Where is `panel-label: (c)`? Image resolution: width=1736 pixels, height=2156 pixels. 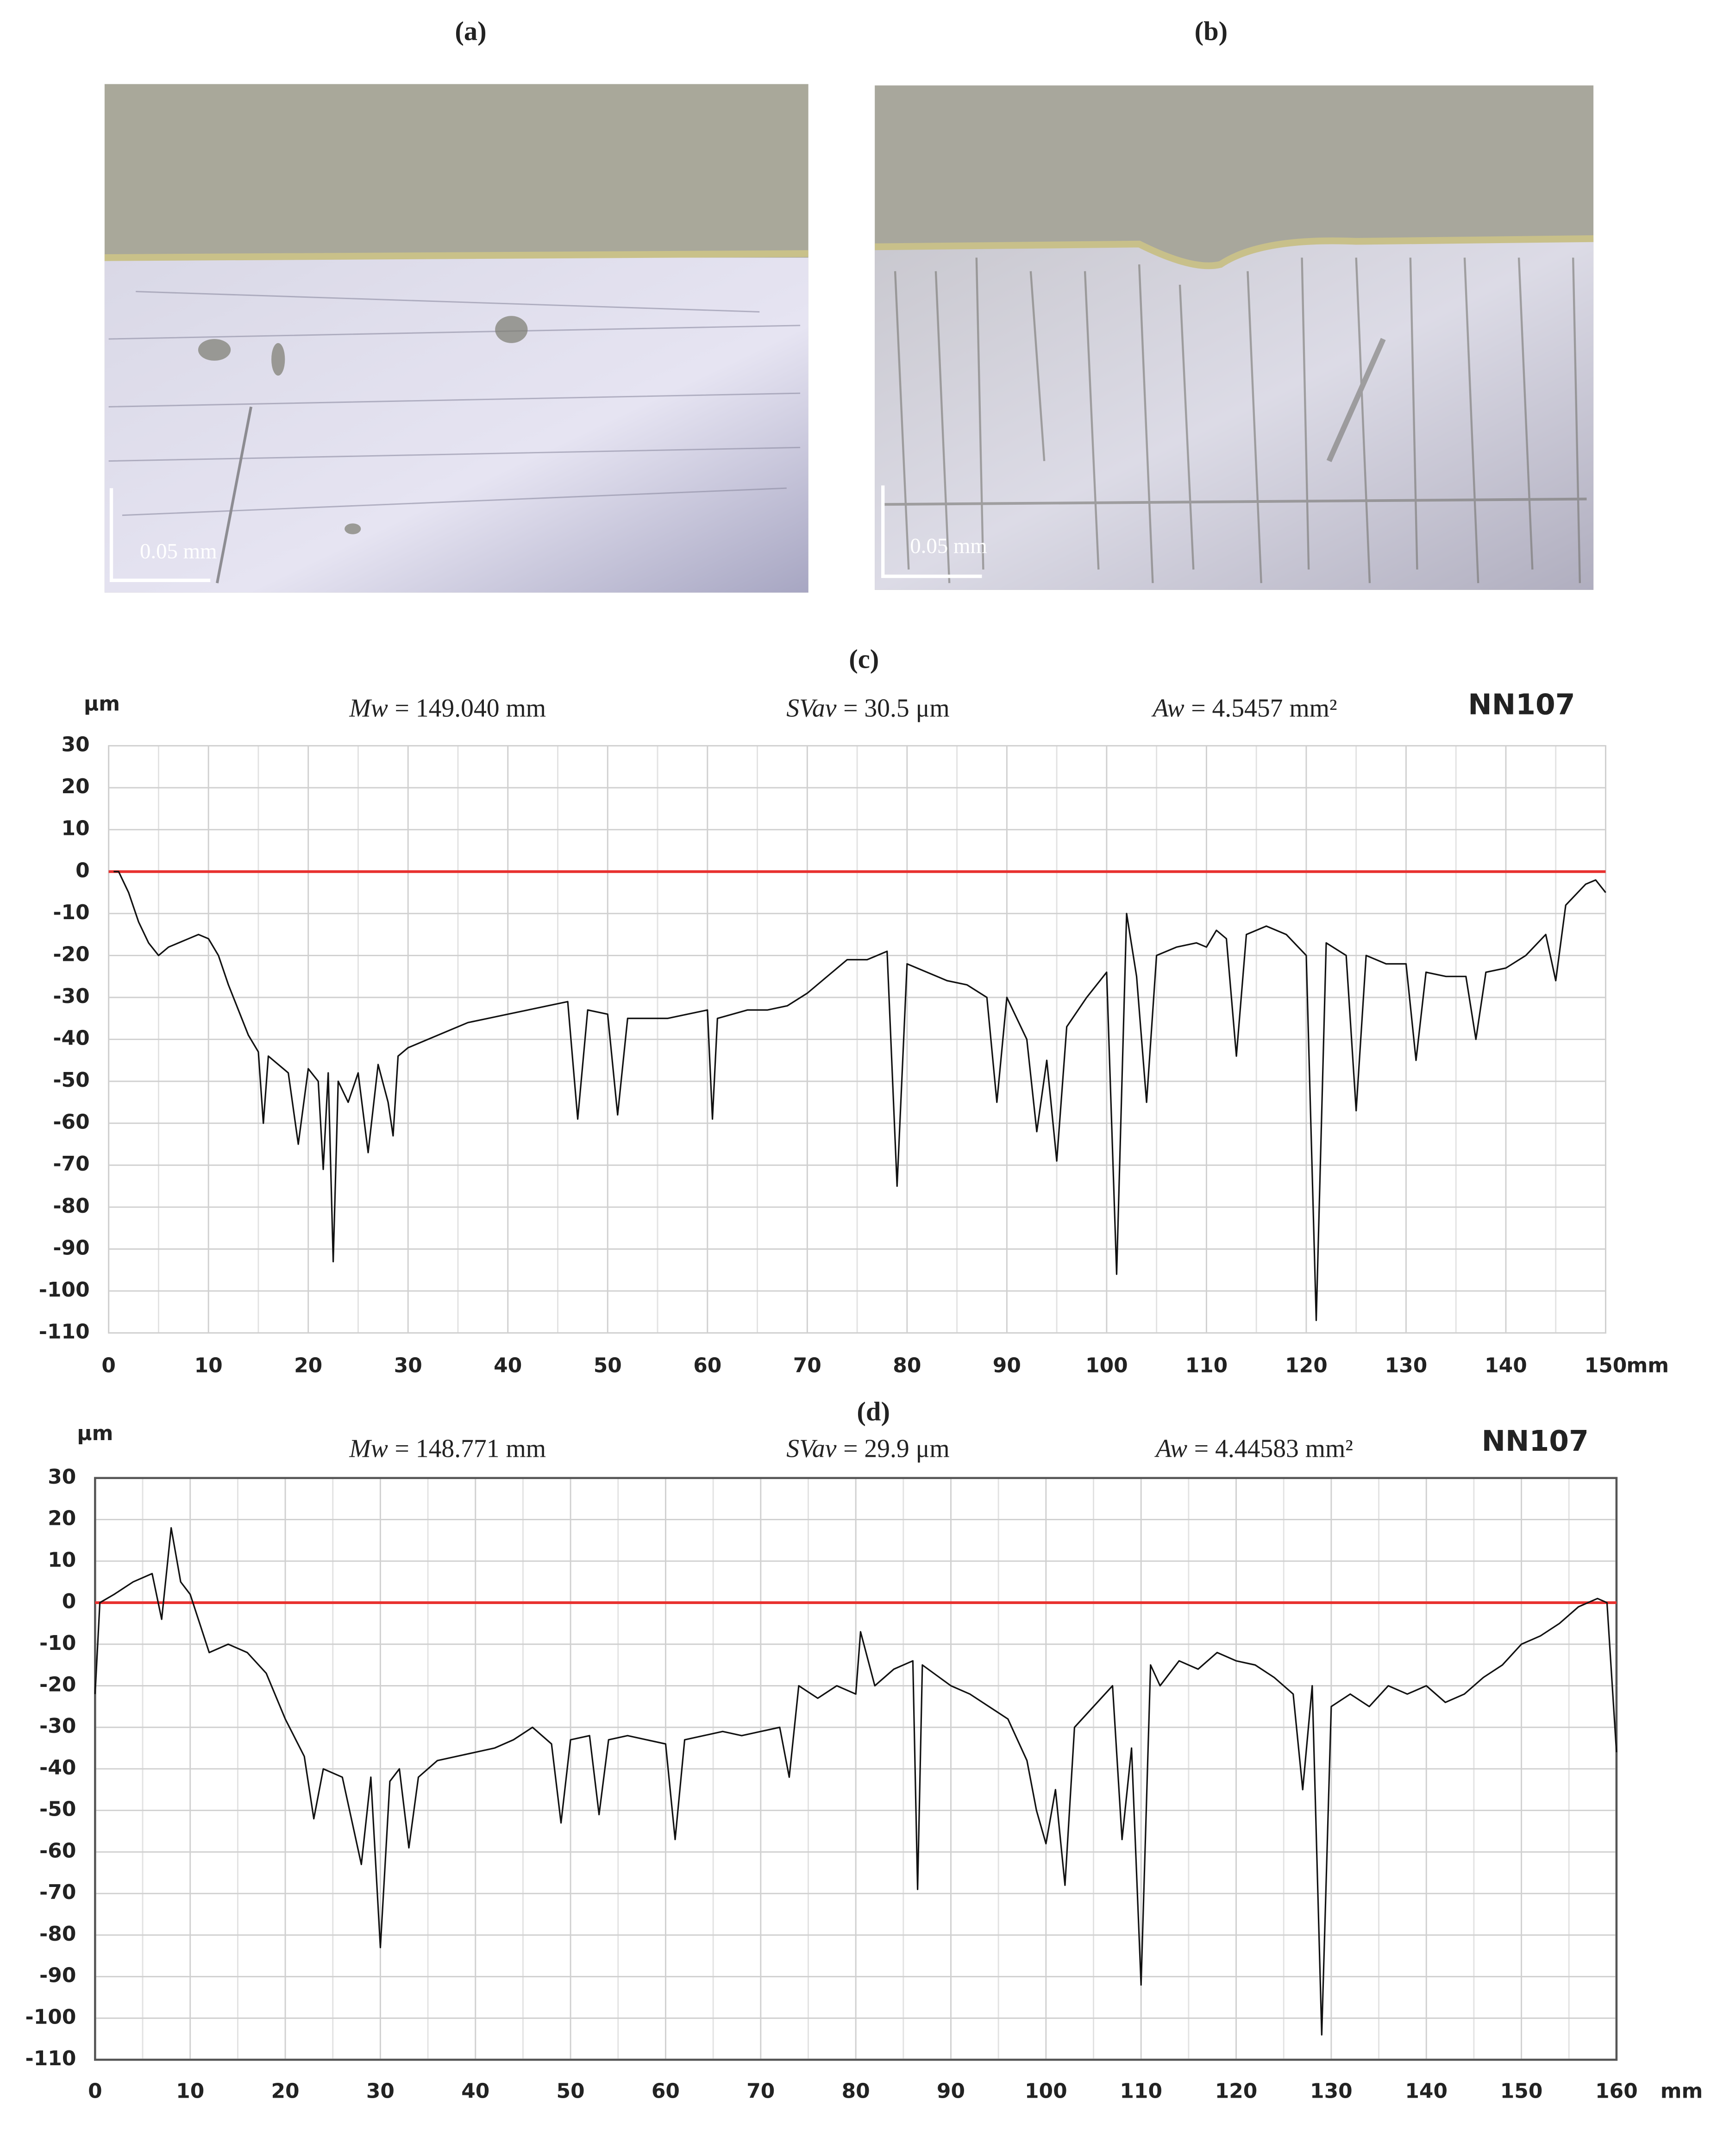
panel-label: (c) is located at coordinates (864, 659).